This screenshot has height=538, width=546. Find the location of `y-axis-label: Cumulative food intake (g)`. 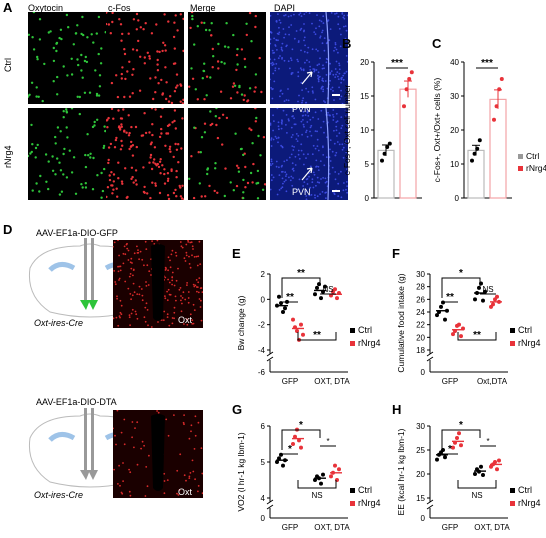

y-axis-label: Cumulative food intake (g) is located at coordinates (401, 322).